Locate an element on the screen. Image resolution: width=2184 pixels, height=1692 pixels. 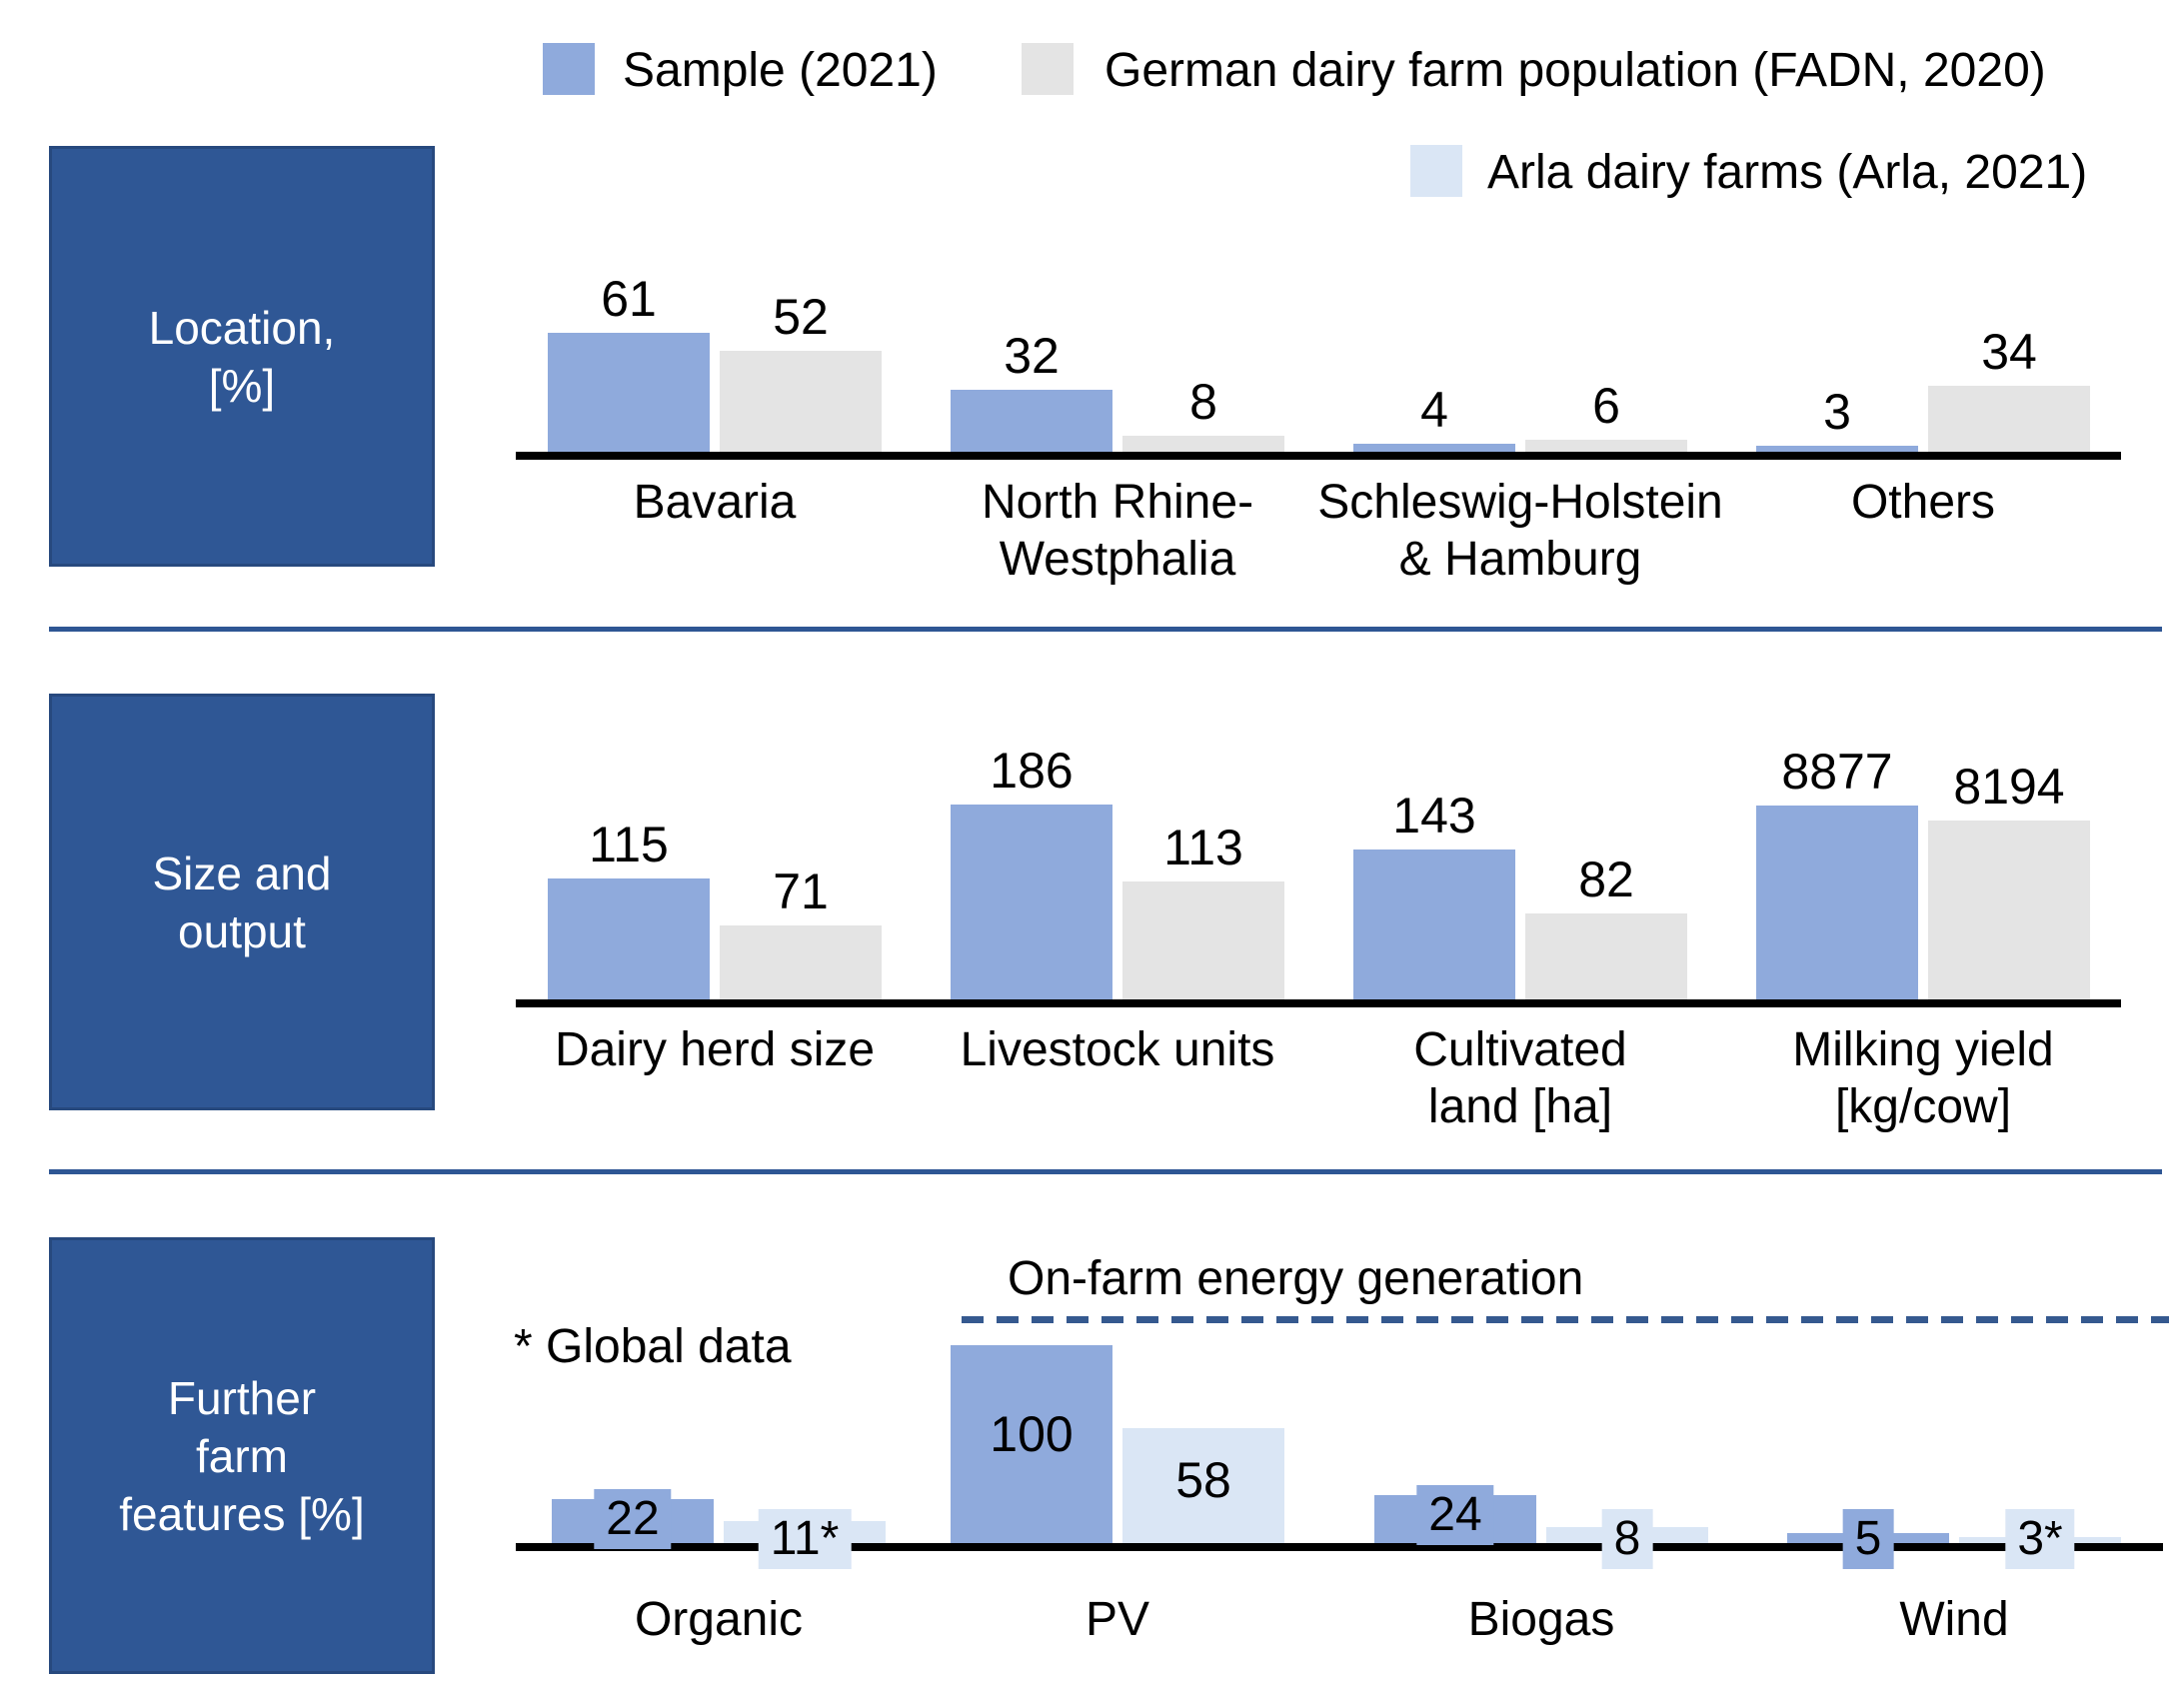
bar-label-arla-biogas: 8 is located at coordinates (1627, 1539).